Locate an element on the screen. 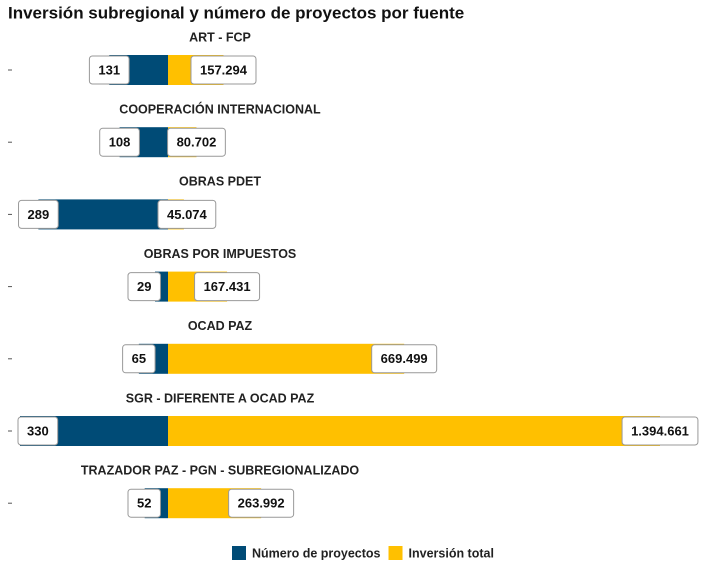 This screenshot has height=565, width=707. category-label: TRAZADOR PAZ - PGN - SUBREGIONALIZADO is located at coordinates (220, 470).